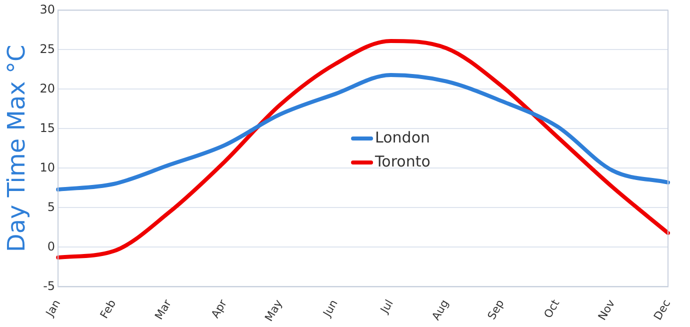 This screenshot has height=327, width=690. I want to click on y-tick-label: 15, so click(48, 127).